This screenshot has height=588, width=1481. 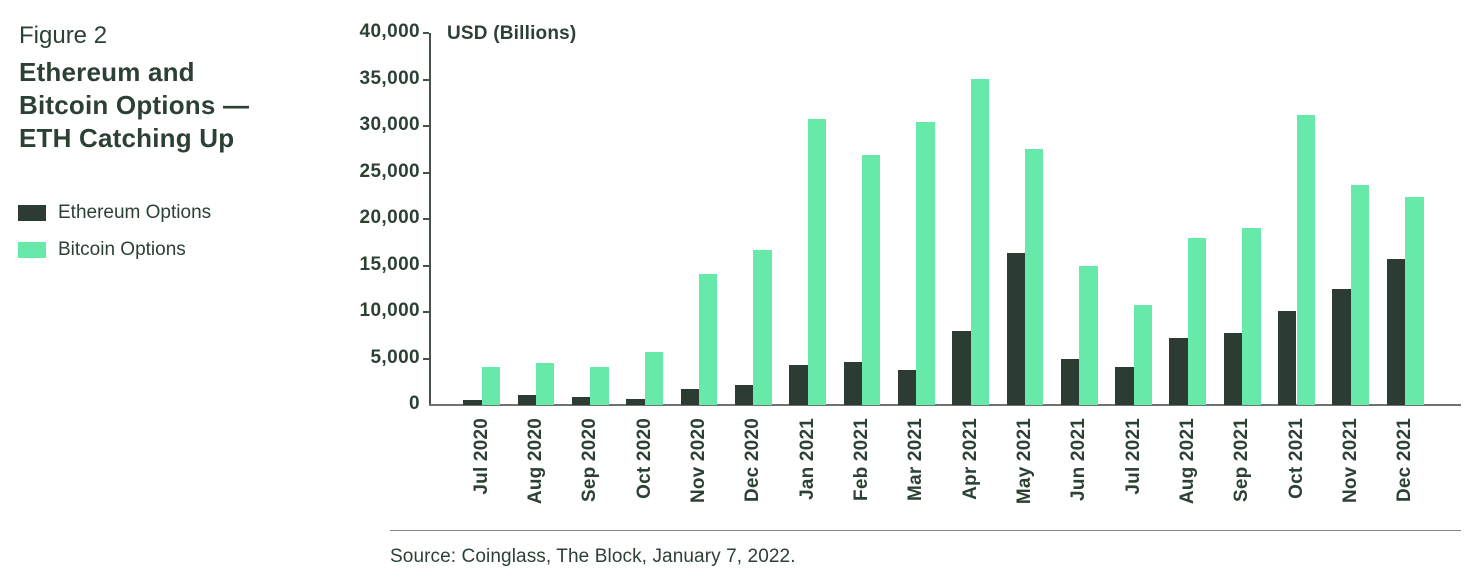 What do you see at coordinates (389, 31) in the screenshot?
I see `y-tick-label: 40,000` at bounding box center [389, 31].